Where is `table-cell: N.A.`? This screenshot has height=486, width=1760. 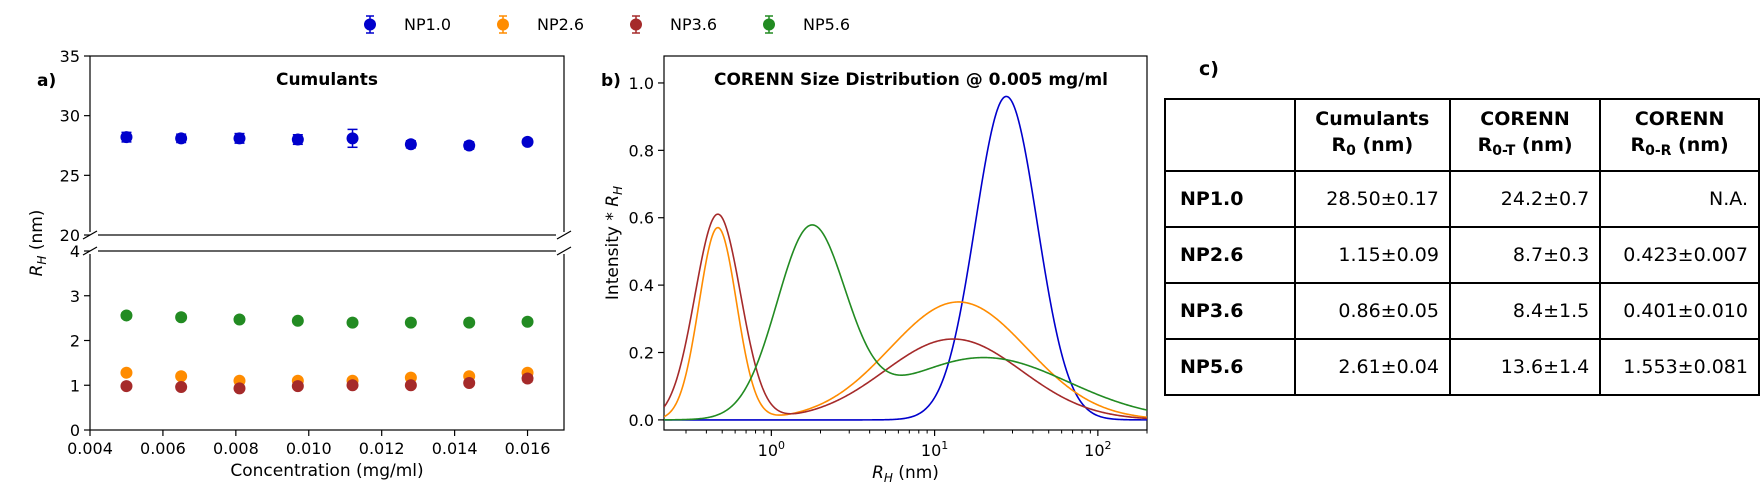 table-cell: N.A. is located at coordinates (1679, 199).